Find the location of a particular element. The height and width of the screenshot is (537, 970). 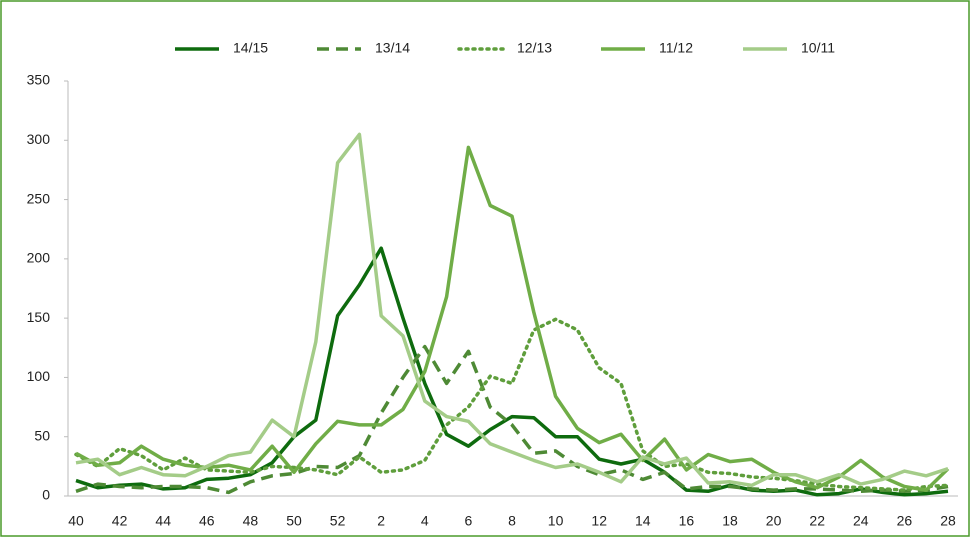

legend-label: 13/14 is located at coordinates (392, 48).